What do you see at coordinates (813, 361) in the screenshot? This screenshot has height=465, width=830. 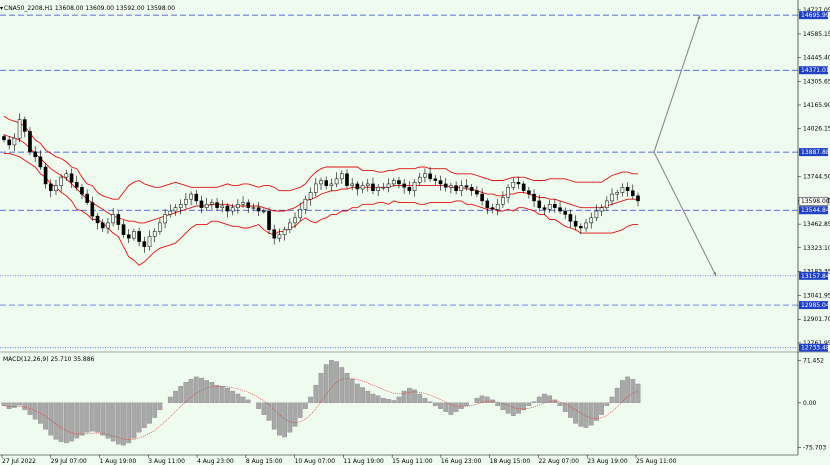 I see `macd-tick-label: 71.452` at bounding box center [813, 361].